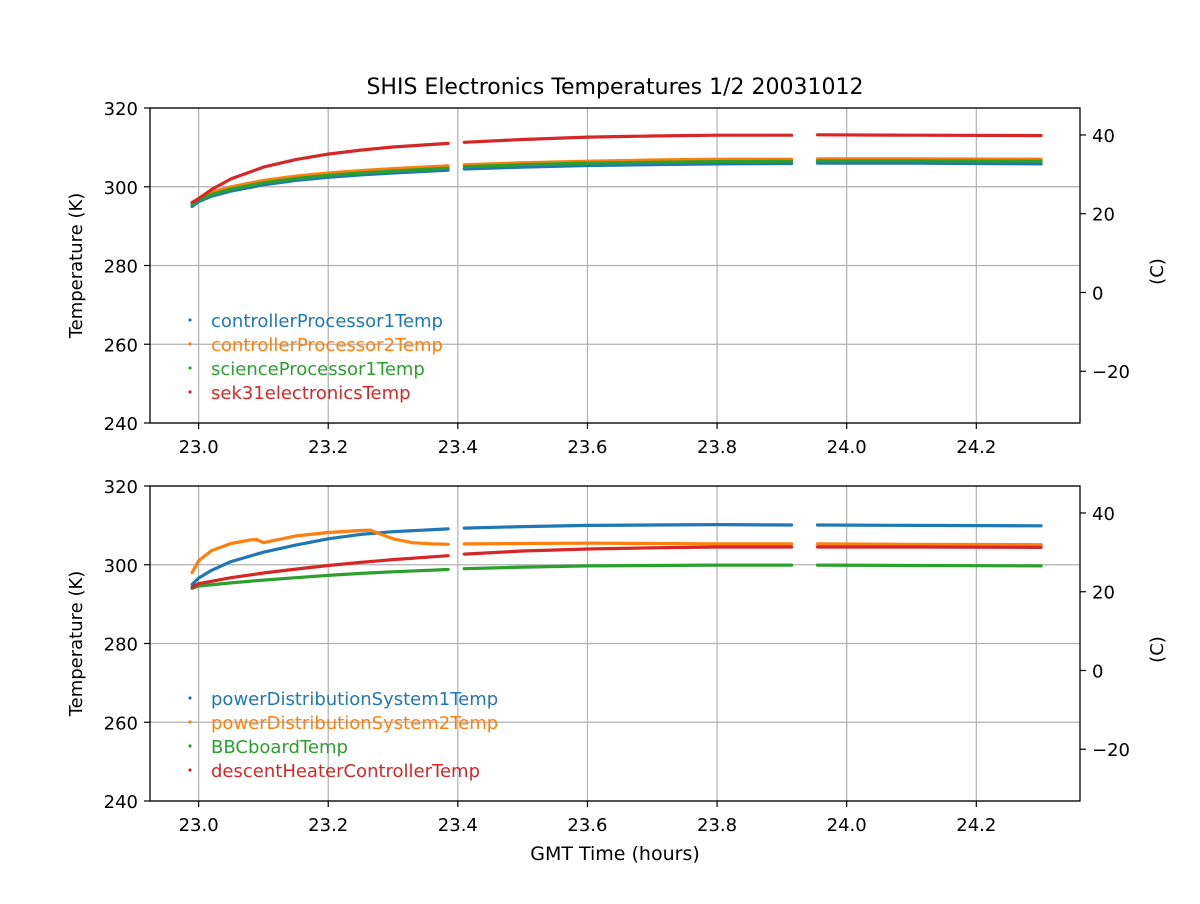 The image size is (1200, 904). What do you see at coordinates (930, 525) in the screenshot?
I see `series-line-powerDistributionSystem1Temp` at bounding box center [930, 525].